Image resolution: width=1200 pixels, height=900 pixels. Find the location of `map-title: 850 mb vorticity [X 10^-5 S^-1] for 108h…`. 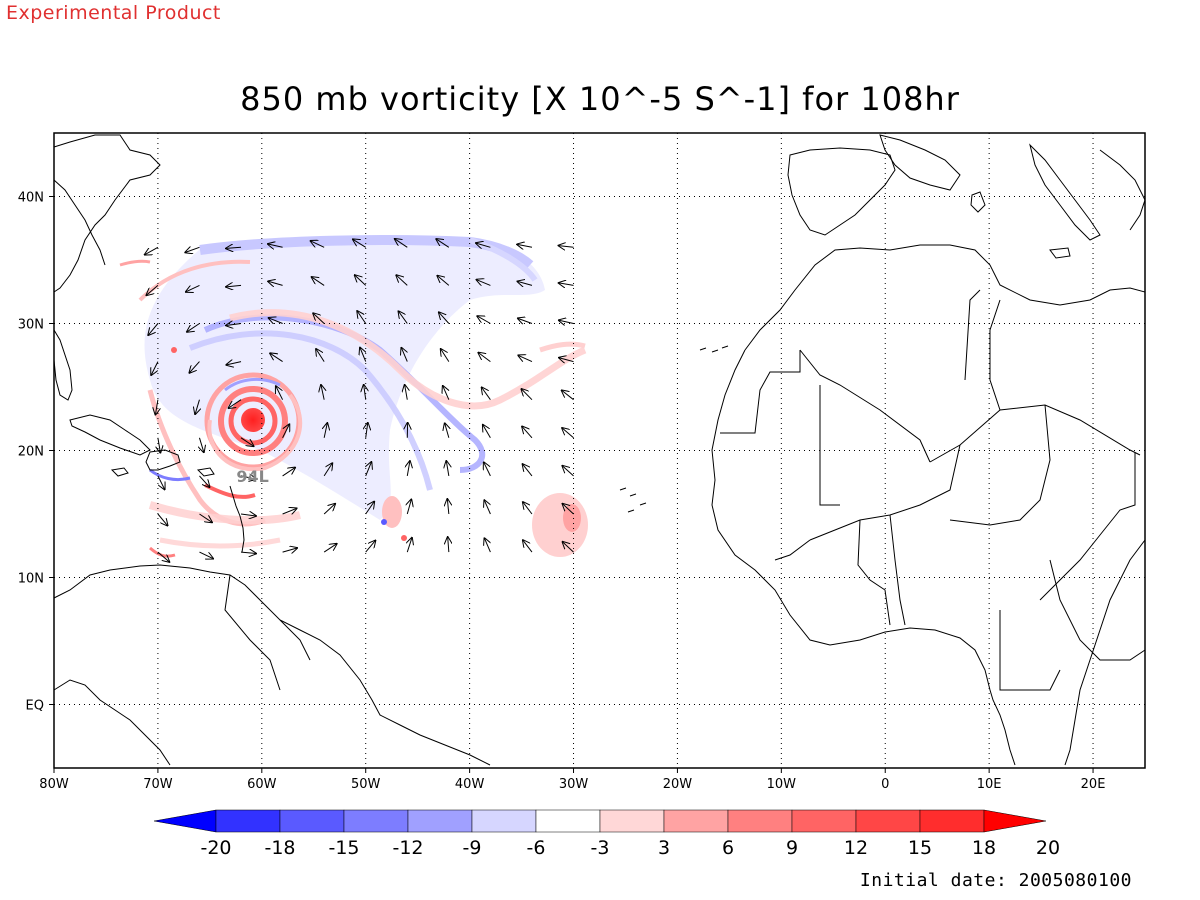

map-title: 850 mb vorticity [X 10^-5 S^-1] for 108h… is located at coordinates (600, 99).